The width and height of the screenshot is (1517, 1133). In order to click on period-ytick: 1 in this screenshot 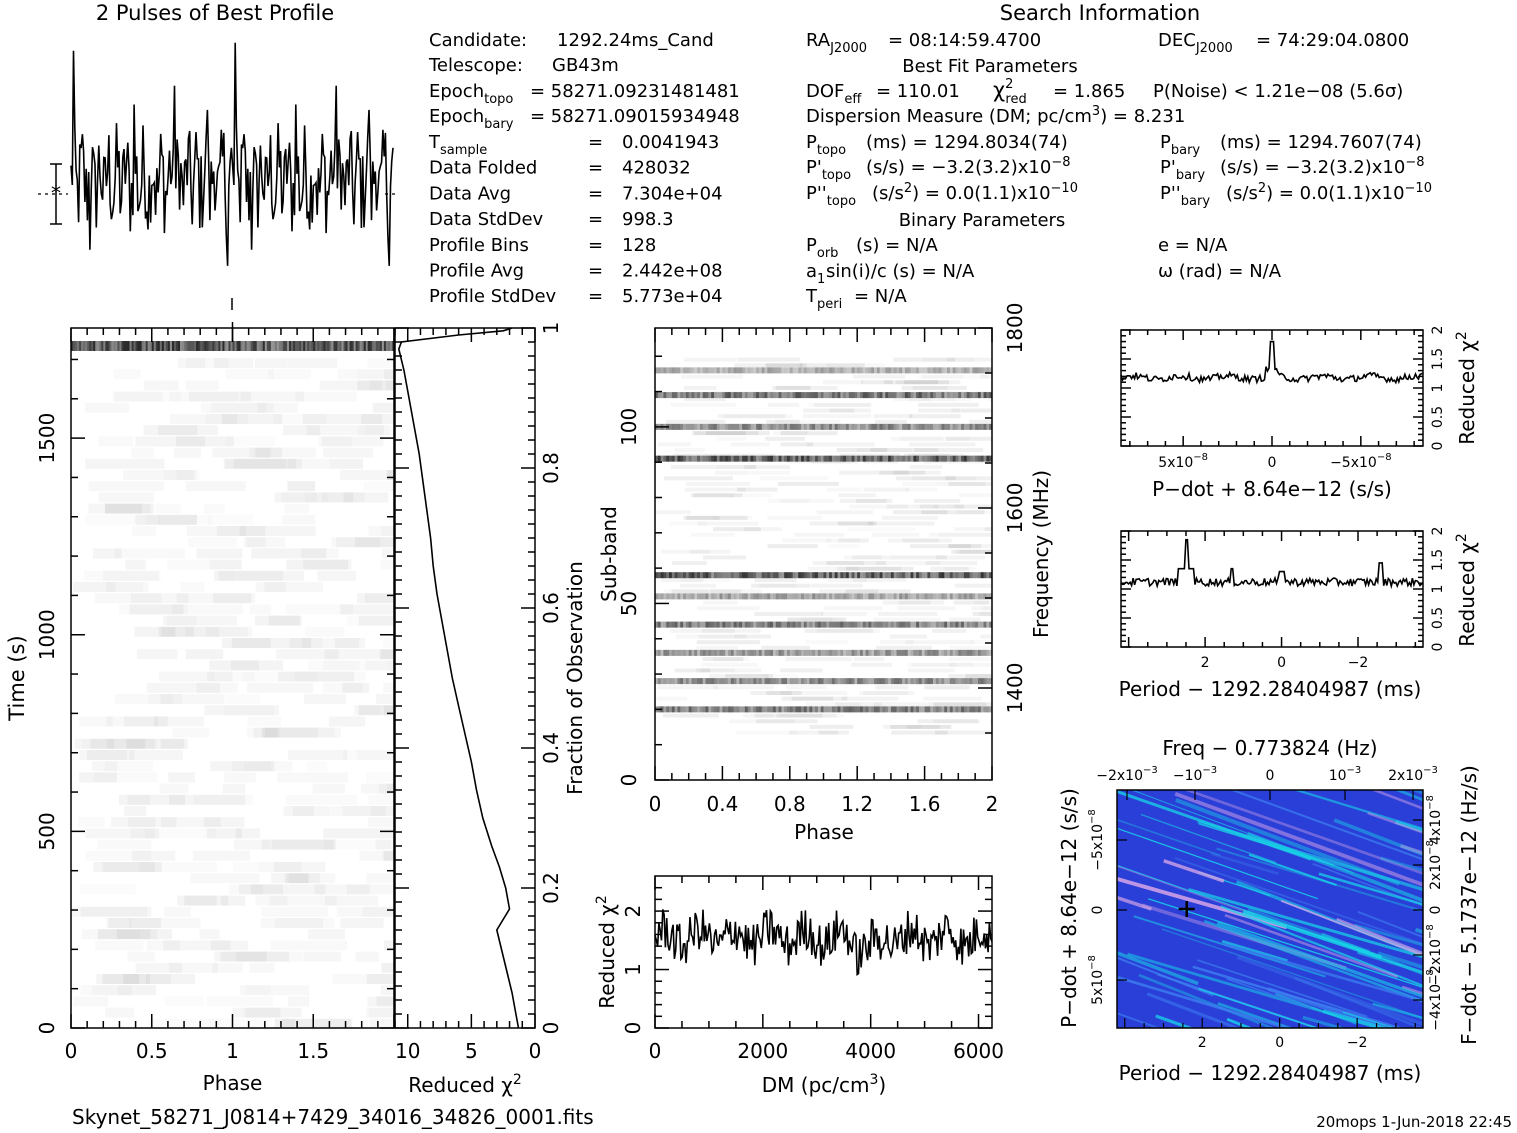, I will do `click(1438, 589)`.